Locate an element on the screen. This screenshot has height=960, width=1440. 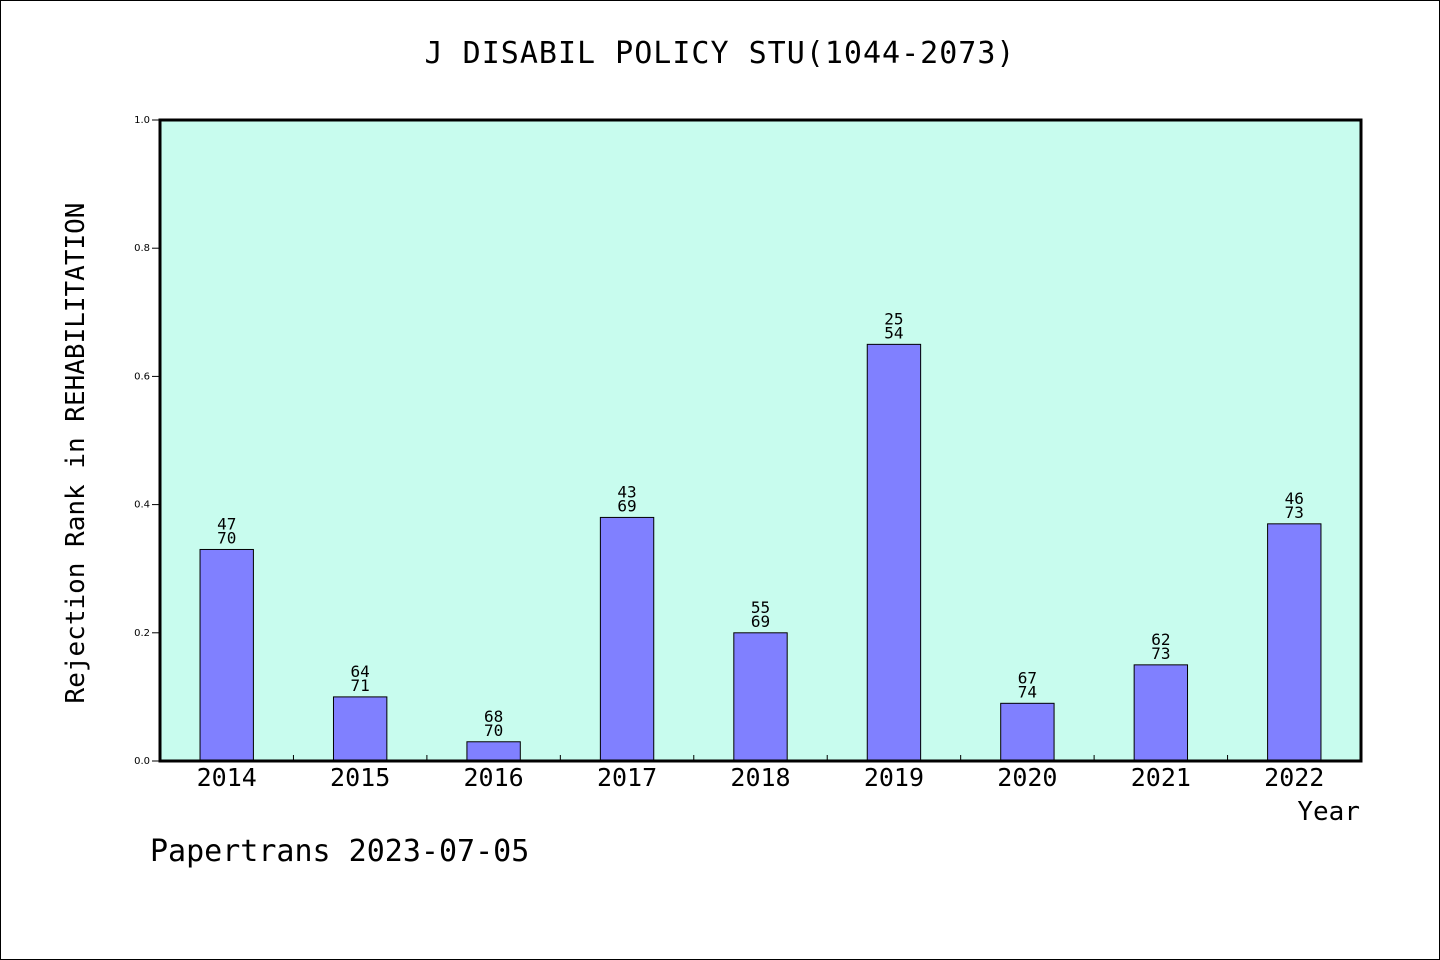
bar-2019 is located at coordinates (894, 552).